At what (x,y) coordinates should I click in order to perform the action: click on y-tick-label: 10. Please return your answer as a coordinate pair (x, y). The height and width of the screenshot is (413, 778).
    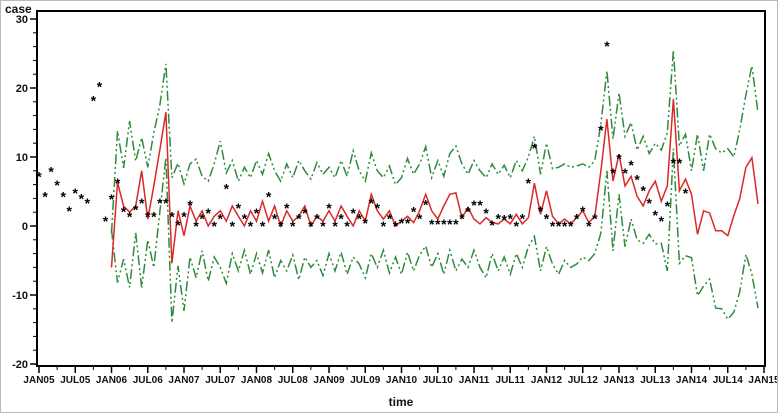
    Looking at the image, I should click on (22, 158).